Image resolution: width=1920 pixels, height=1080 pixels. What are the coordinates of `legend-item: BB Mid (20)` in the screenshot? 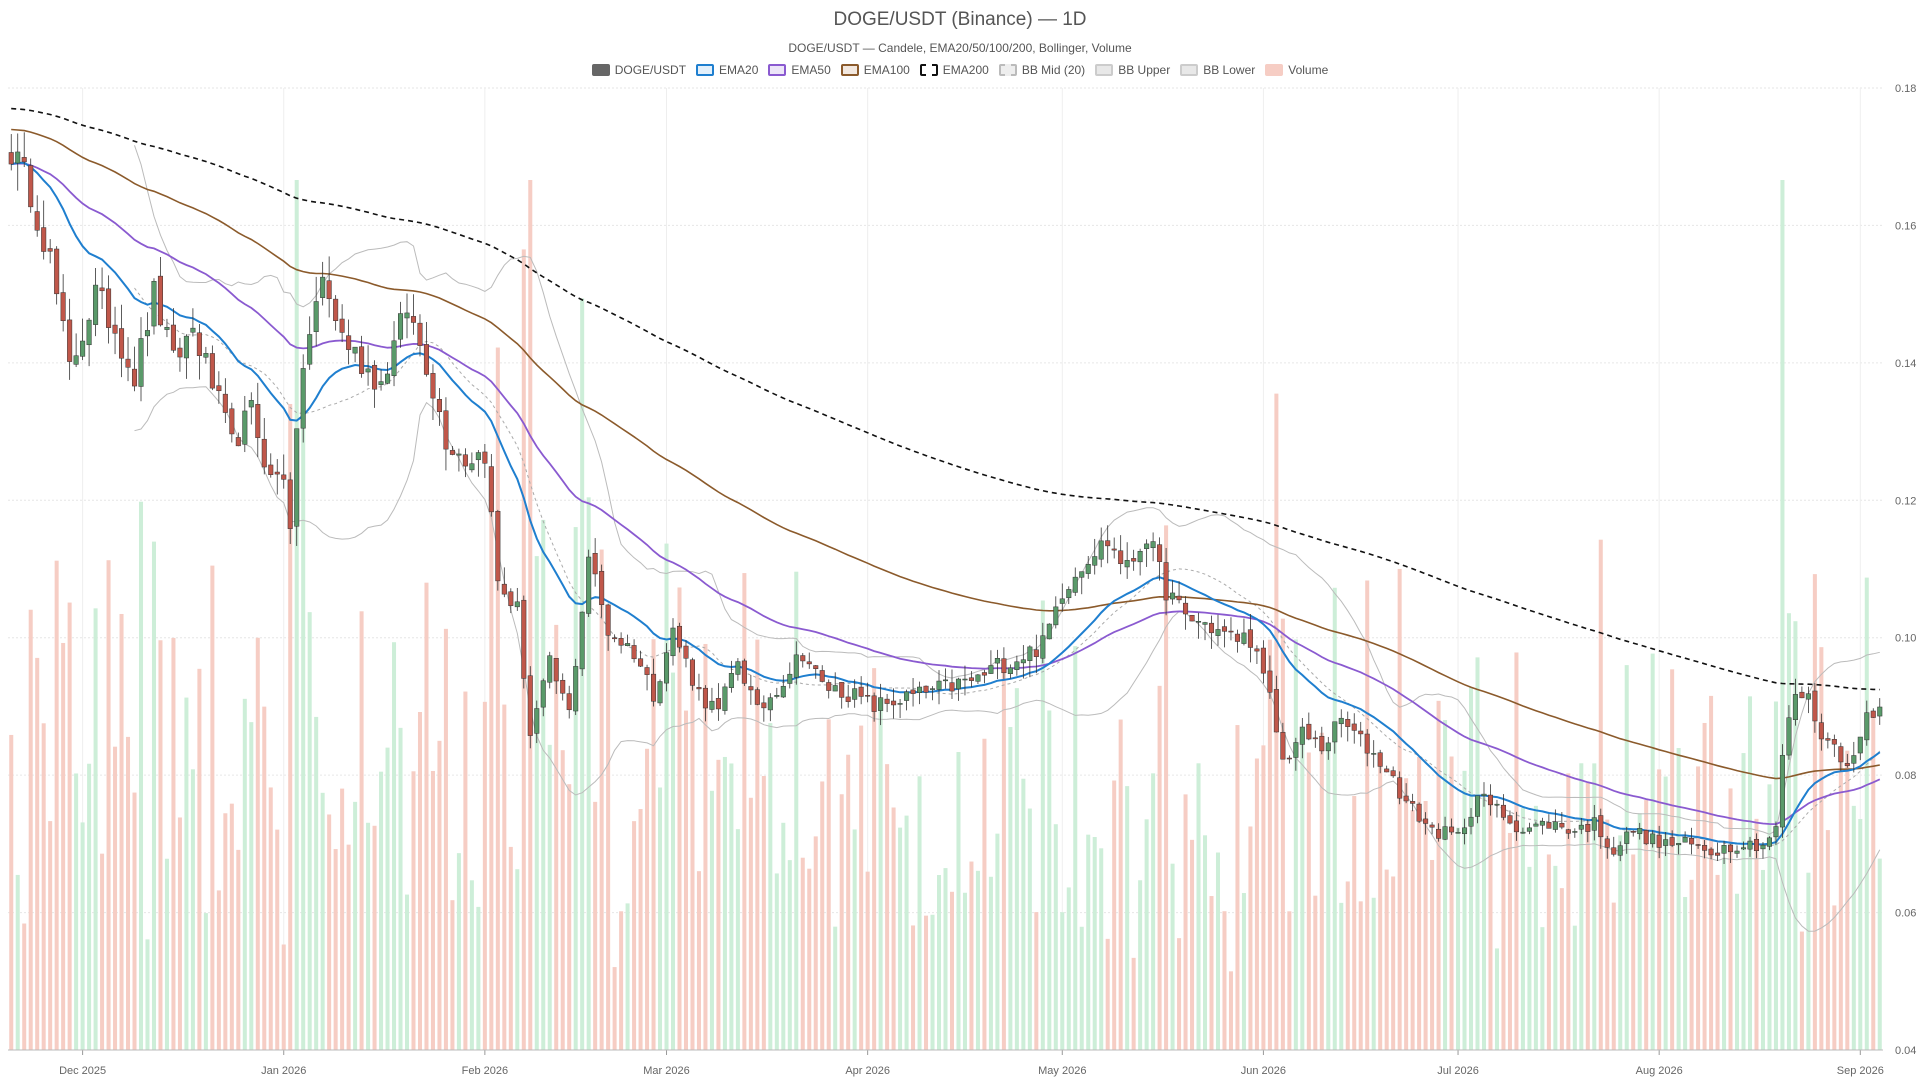 It's located at (1041, 70).